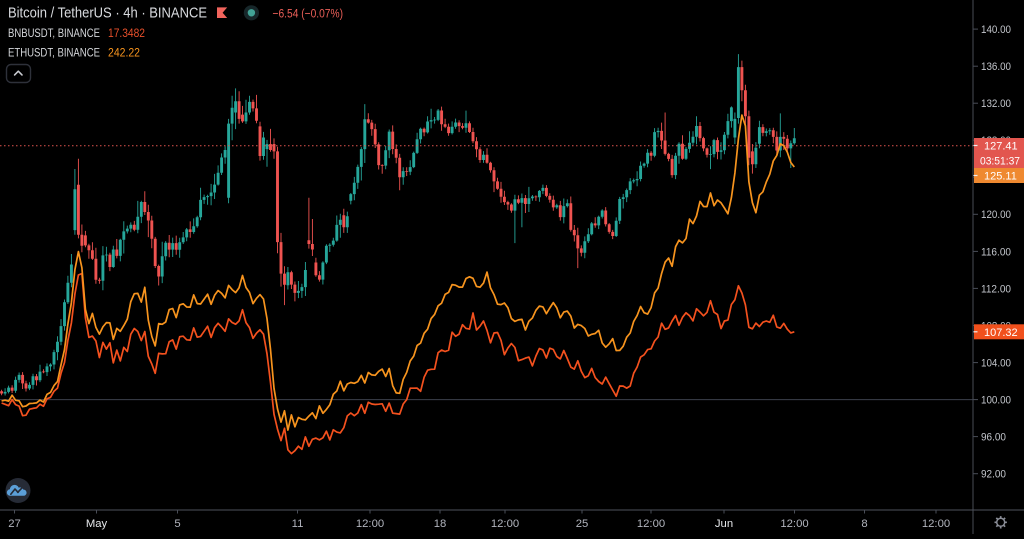 This screenshot has height=539, width=1024. I want to click on svg-text: 116.00, so click(996, 252).